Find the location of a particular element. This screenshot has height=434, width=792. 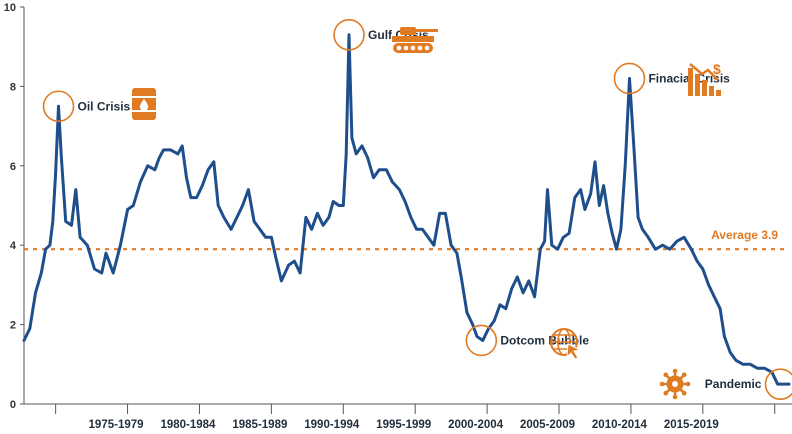

falling-bar-chart-dollar-icon: $ is located at coordinates (704, 78).